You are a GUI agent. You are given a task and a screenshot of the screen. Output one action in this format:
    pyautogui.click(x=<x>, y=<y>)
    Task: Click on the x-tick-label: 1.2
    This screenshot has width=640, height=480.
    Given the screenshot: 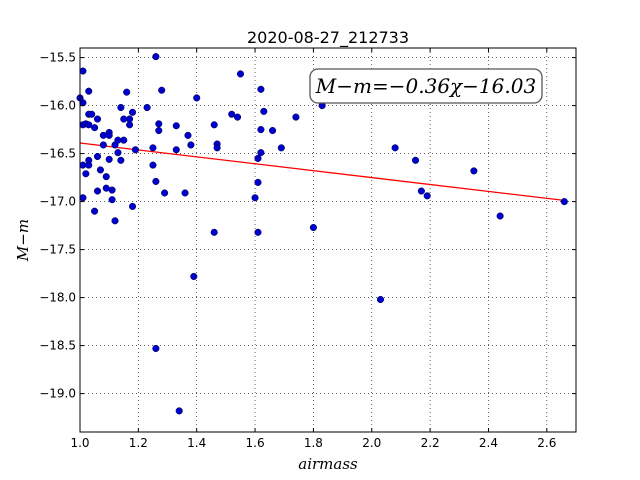 What is the action you would take?
    pyautogui.click(x=138, y=443)
    